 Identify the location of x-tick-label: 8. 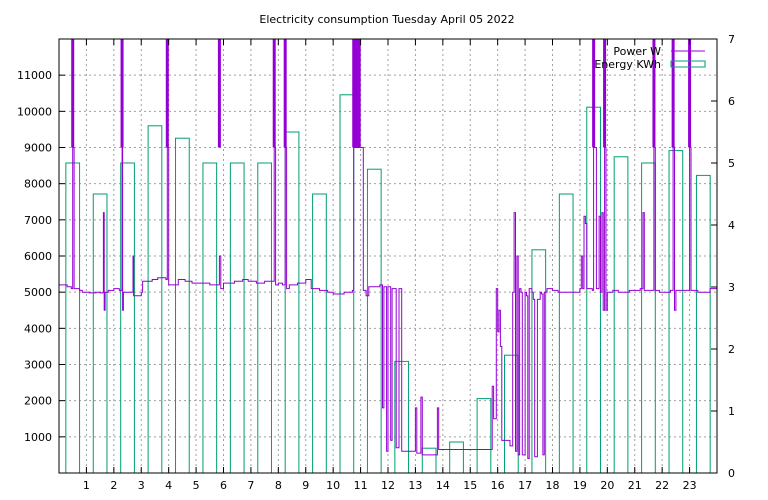
(278, 485).